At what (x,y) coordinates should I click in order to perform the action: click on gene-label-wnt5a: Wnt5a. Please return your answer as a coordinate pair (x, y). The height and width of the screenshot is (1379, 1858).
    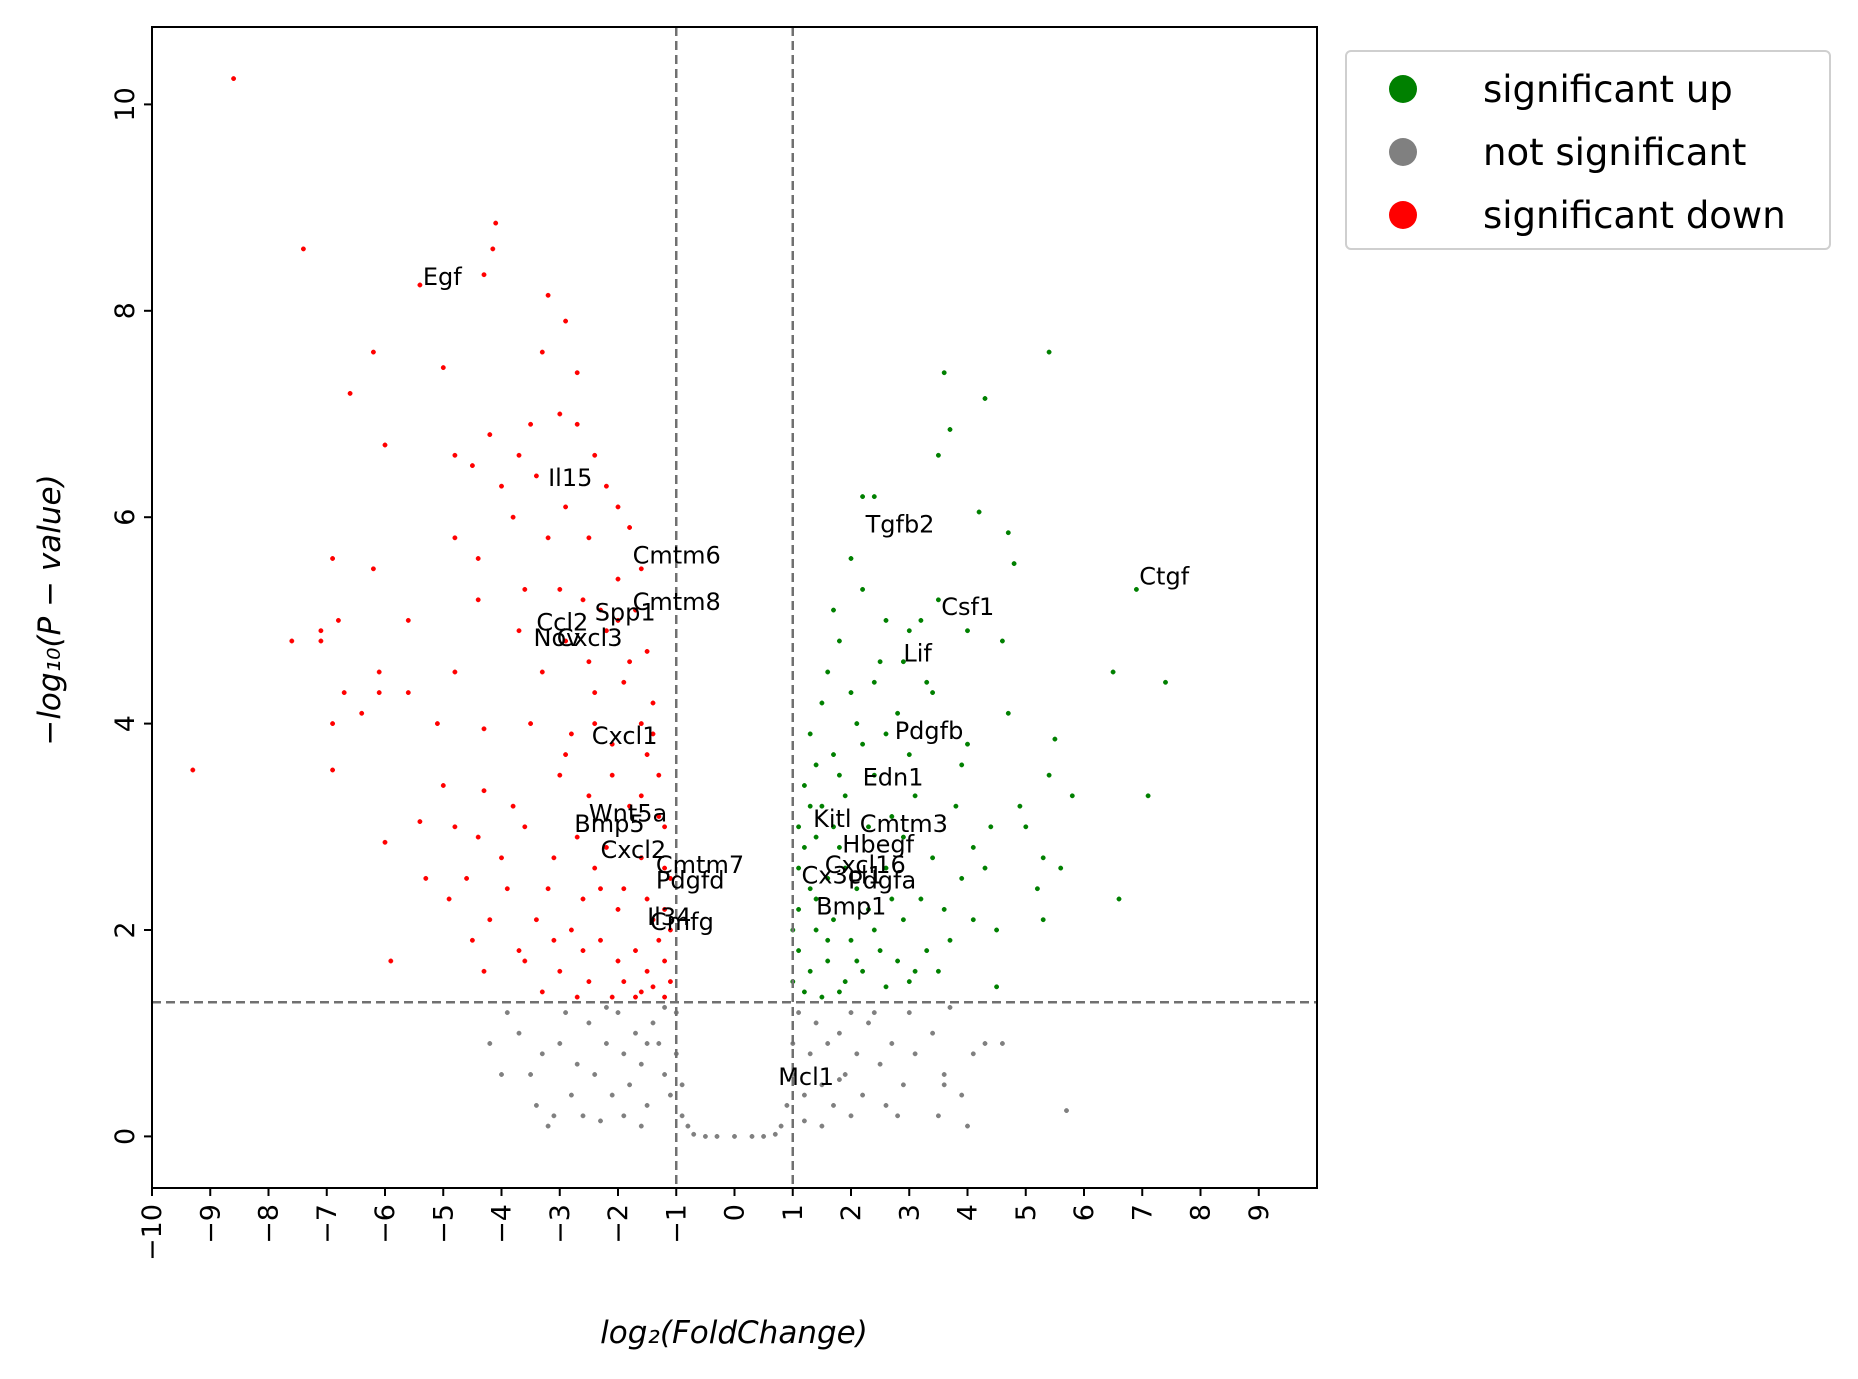
    Looking at the image, I should click on (628, 814).